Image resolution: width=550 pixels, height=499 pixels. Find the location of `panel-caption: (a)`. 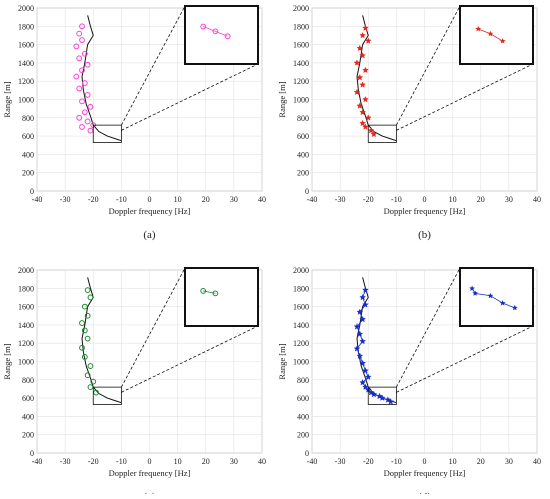

panel-caption: (a) is located at coordinates (149, 235).